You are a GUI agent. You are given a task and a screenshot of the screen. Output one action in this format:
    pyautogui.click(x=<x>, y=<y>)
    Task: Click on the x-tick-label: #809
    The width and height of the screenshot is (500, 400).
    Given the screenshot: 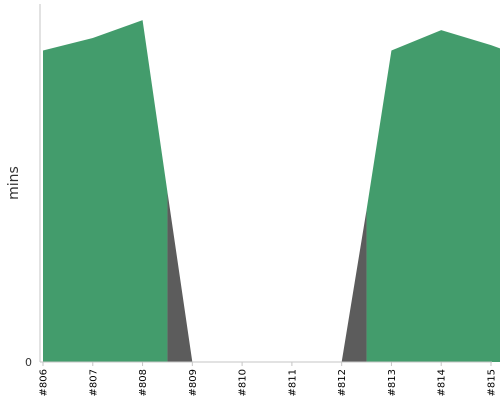 What is the action you would take?
    pyautogui.click(x=193, y=382)
    